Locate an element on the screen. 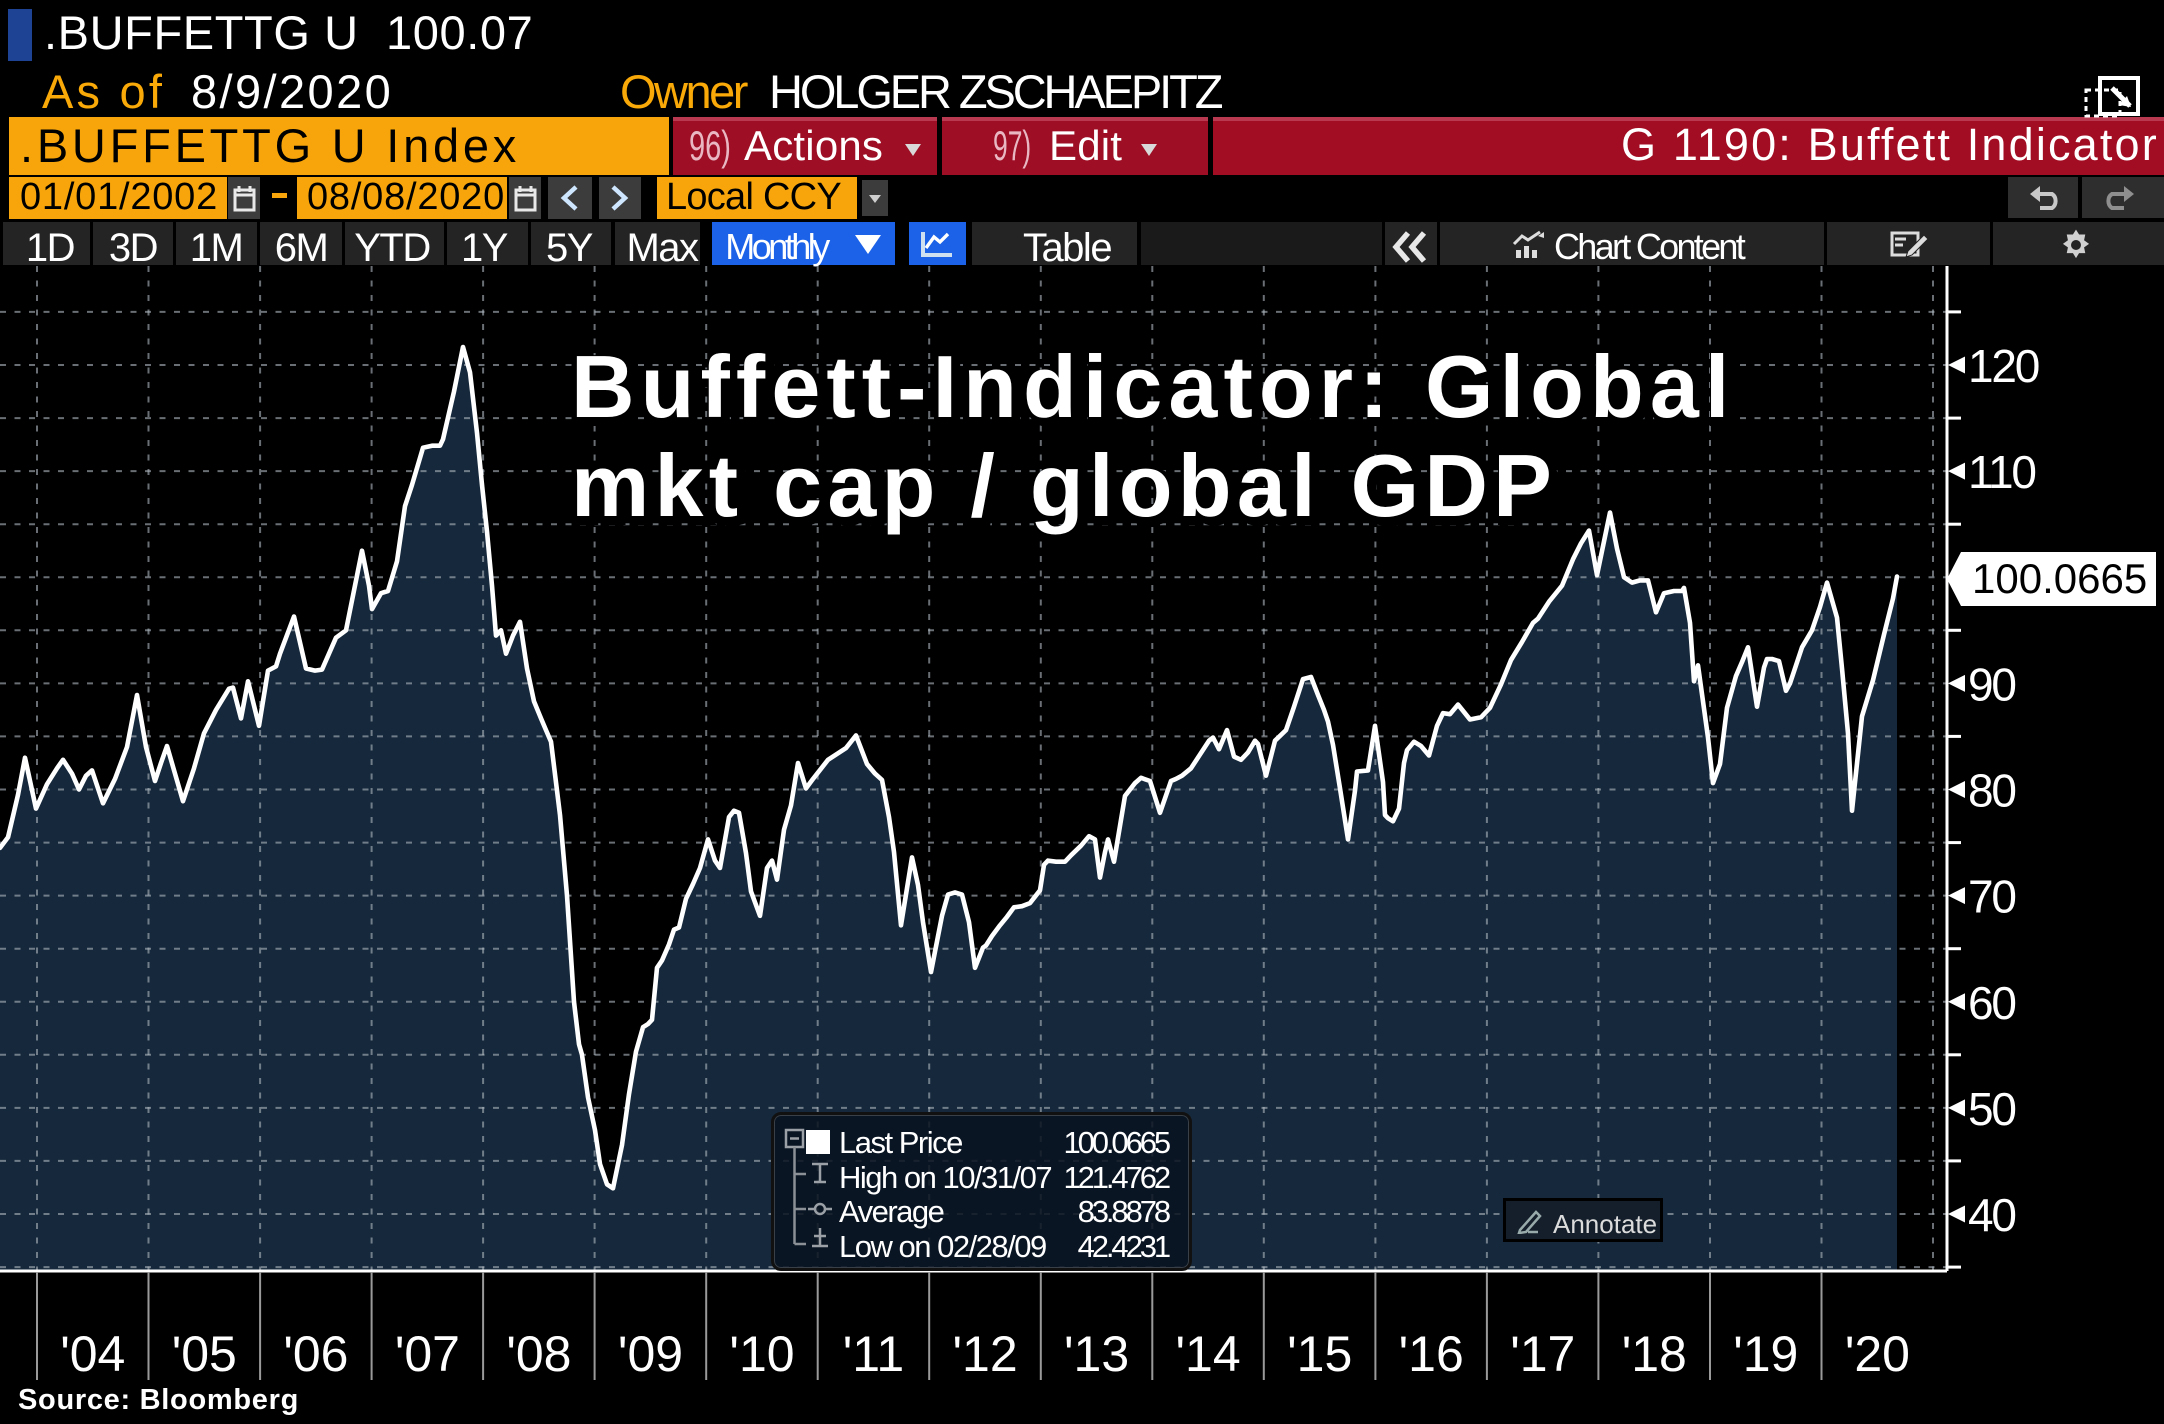  svg-text: '10 is located at coordinates (761, 1354).